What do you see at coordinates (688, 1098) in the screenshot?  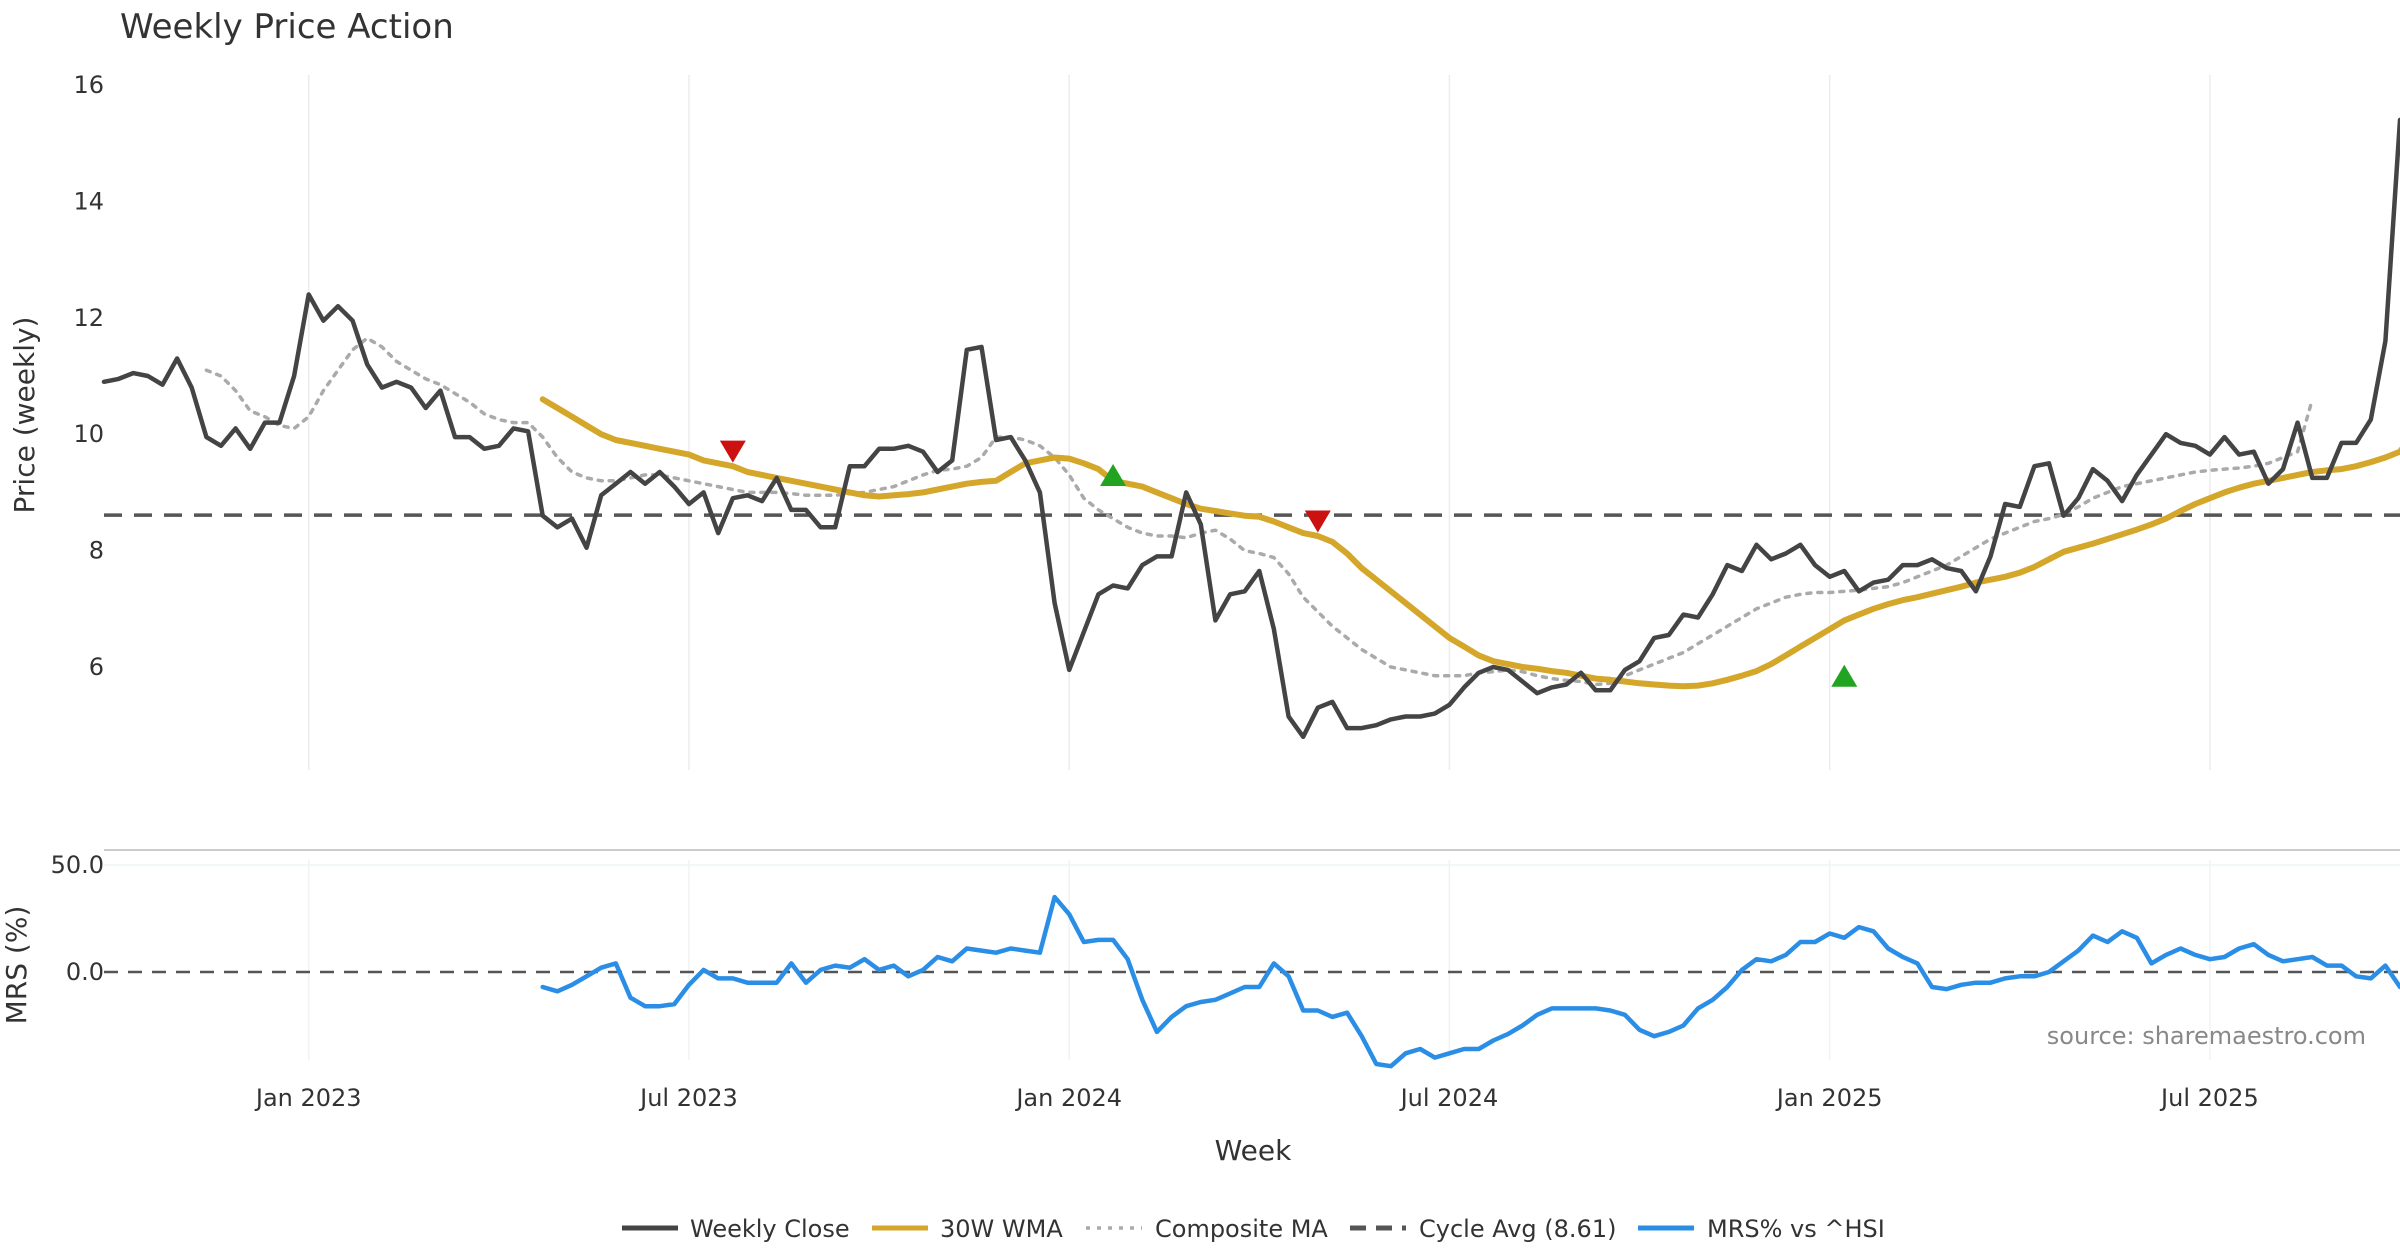 I see `x-tick-label: Jul 2023` at bounding box center [688, 1098].